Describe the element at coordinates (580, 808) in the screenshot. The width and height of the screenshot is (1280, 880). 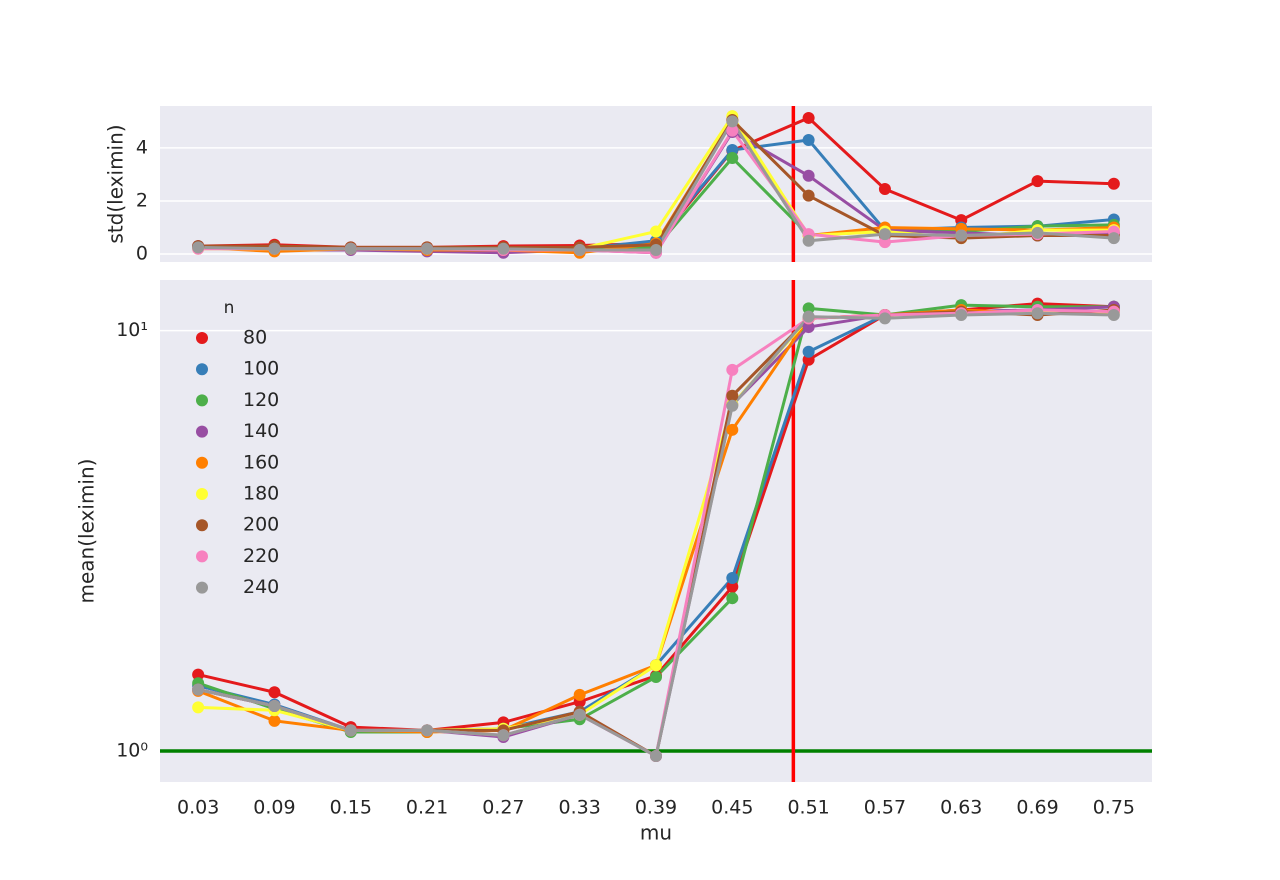
I see `x-tick-label: 0.33` at that location.